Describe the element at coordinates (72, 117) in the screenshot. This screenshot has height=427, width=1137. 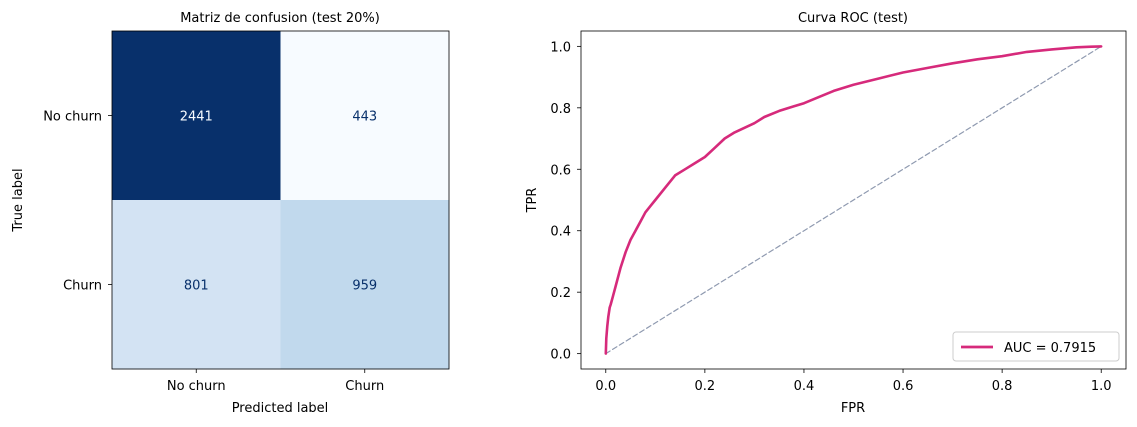
I see `cm-y-tick-label: No churn` at that location.